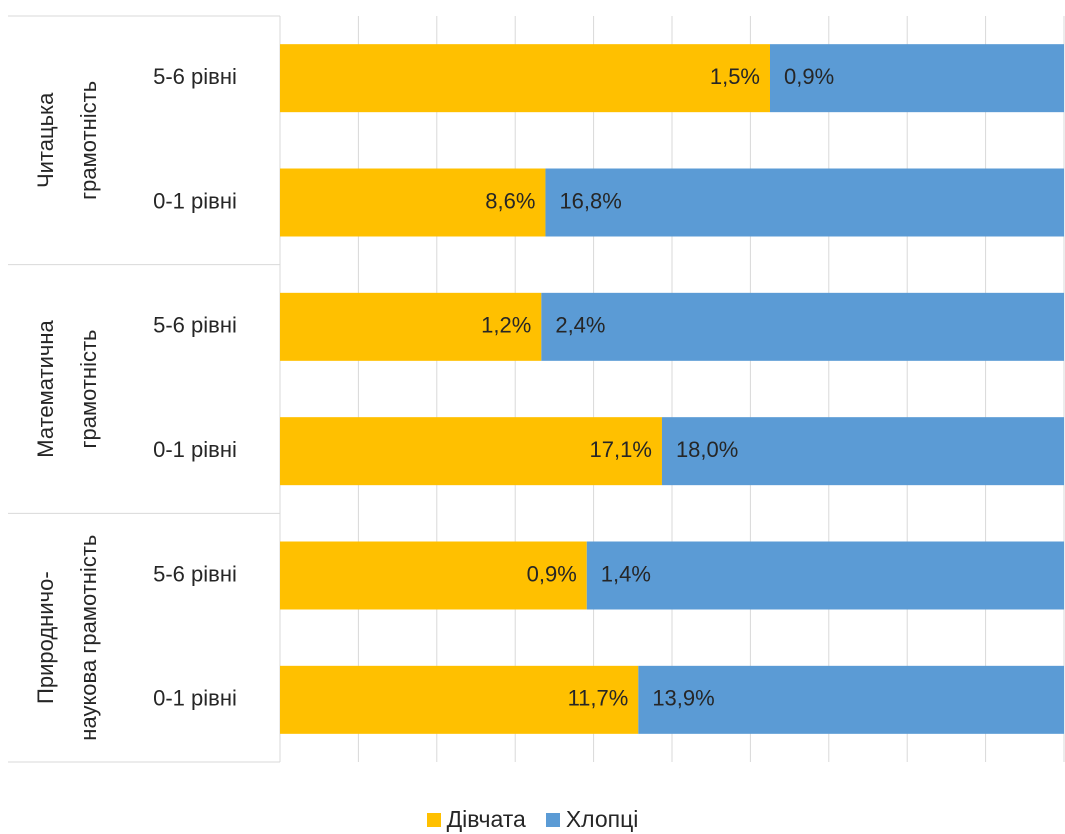 The height and width of the screenshot is (834, 1065). I want to click on data-label: 11,7%, so click(598, 698).